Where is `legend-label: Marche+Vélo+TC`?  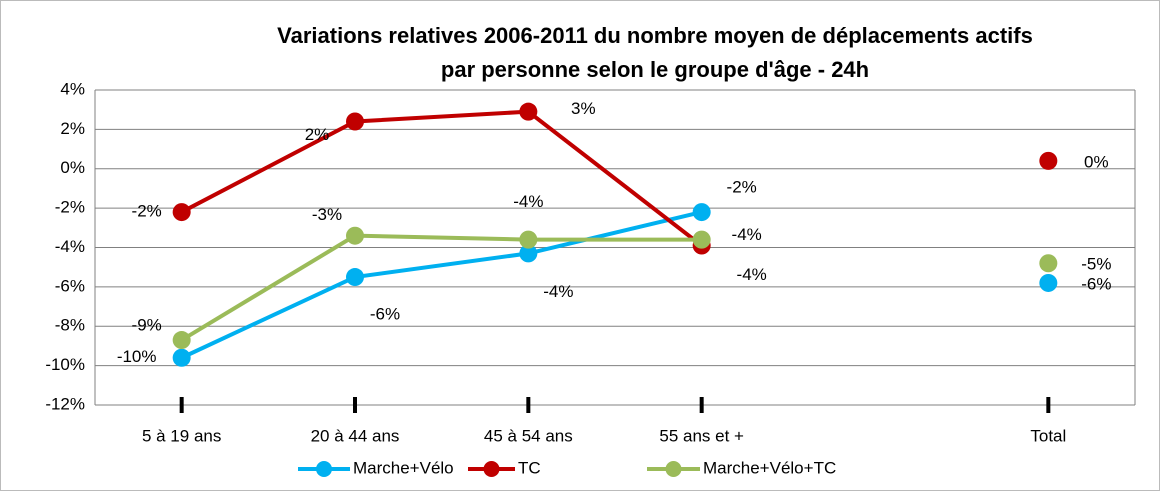 legend-label: Marche+Vélo+TC is located at coordinates (769, 467).